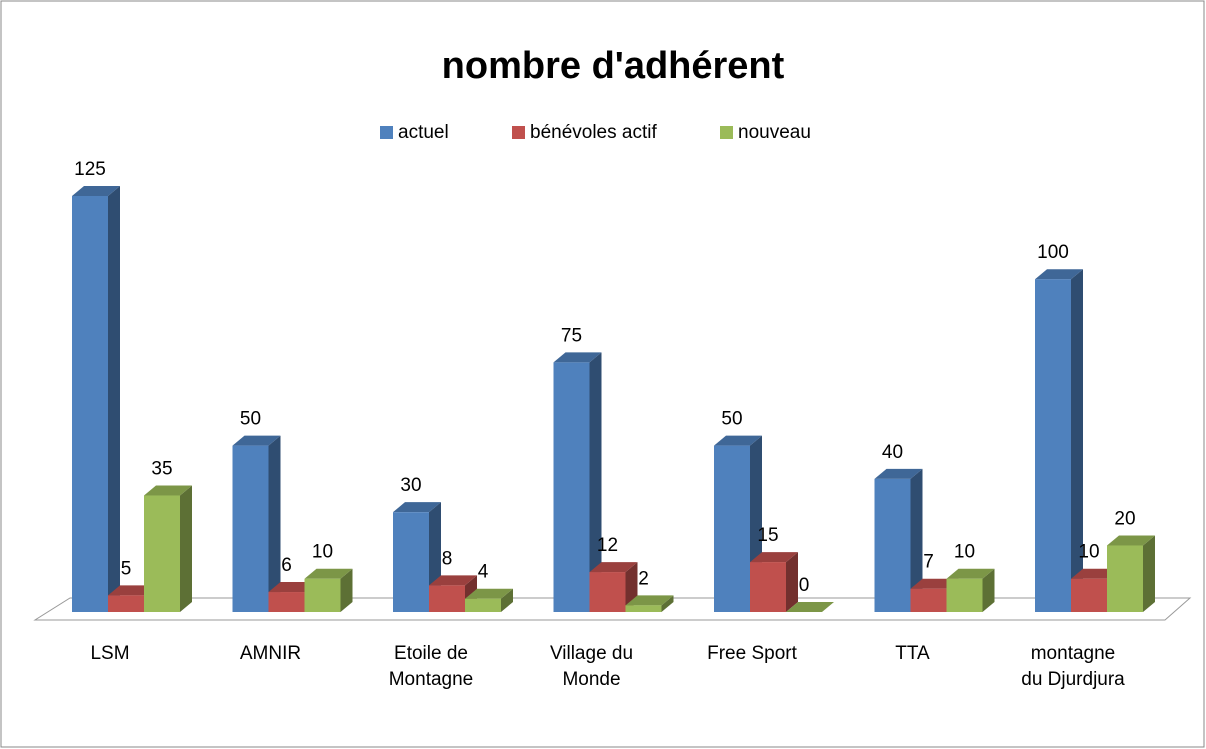  I want to click on x-tick-label: TTA, so click(912, 653).